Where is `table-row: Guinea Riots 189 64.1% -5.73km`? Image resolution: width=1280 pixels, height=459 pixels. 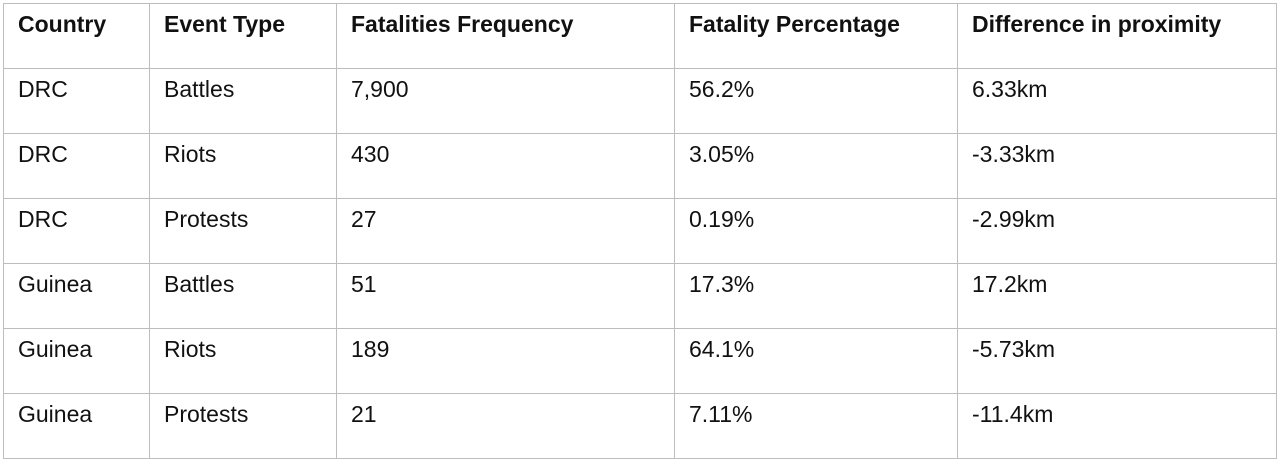 table-row: Guinea Riots 189 64.1% -5.73km is located at coordinates (640, 361).